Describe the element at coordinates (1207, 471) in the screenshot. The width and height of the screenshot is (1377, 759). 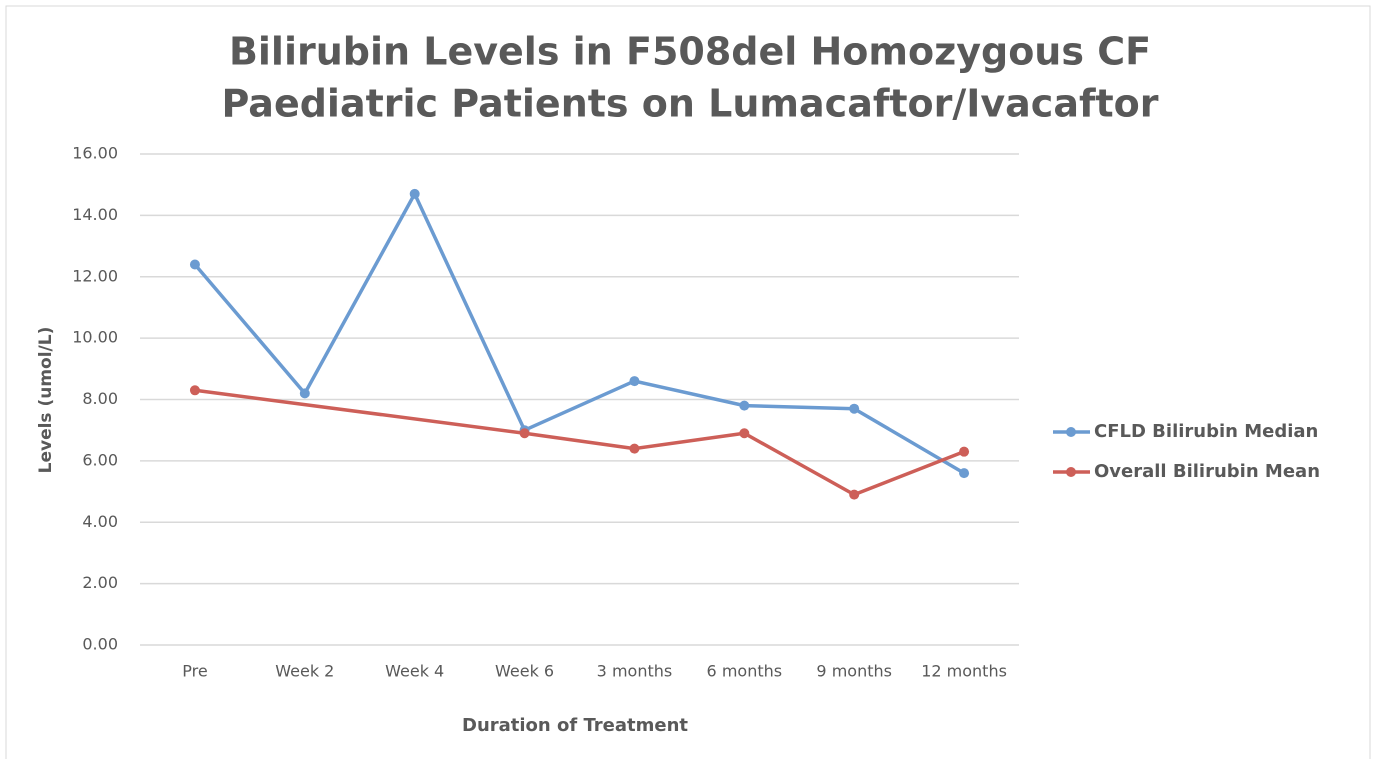
I see `legend-label: Overall Bilirubin Mean` at that location.